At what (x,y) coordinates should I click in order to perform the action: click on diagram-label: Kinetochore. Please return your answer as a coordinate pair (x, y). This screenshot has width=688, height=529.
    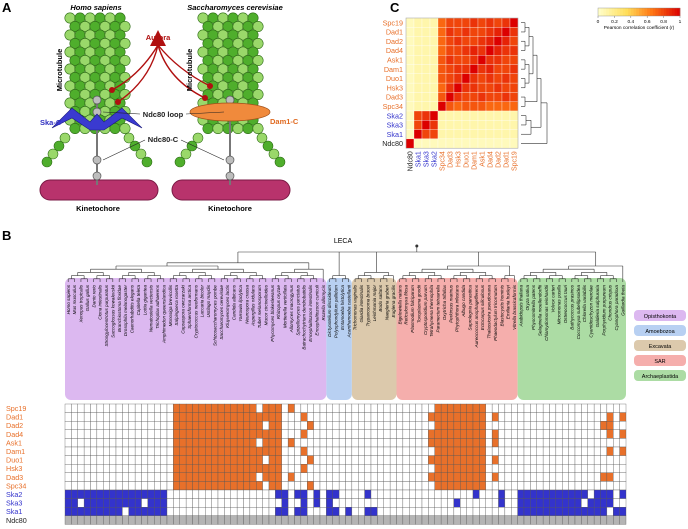
    Looking at the image, I should click on (230, 208).